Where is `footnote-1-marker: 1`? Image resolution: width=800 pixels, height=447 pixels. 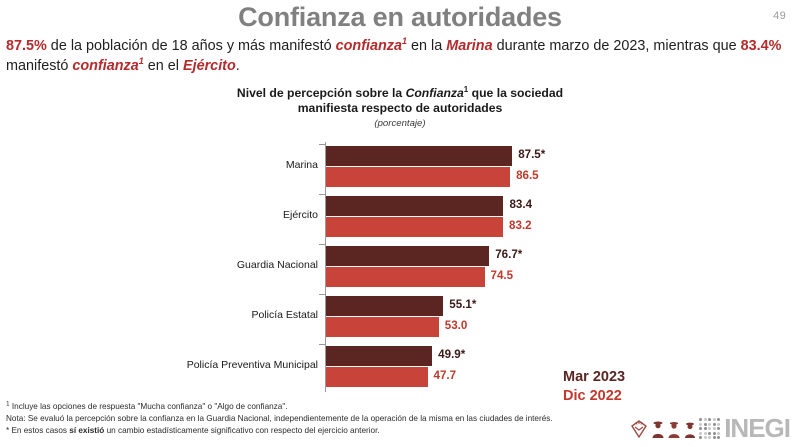 footnote-1-marker: 1 is located at coordinates (8, 404).